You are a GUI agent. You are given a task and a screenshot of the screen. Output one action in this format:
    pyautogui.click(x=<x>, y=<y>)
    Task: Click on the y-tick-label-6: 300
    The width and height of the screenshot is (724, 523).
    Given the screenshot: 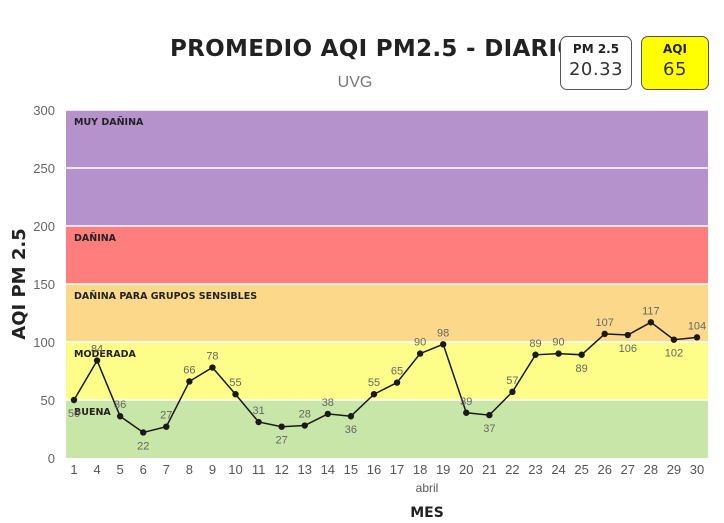 What is the action you would take?
    pyautogui.click(x=44, y=110)
    